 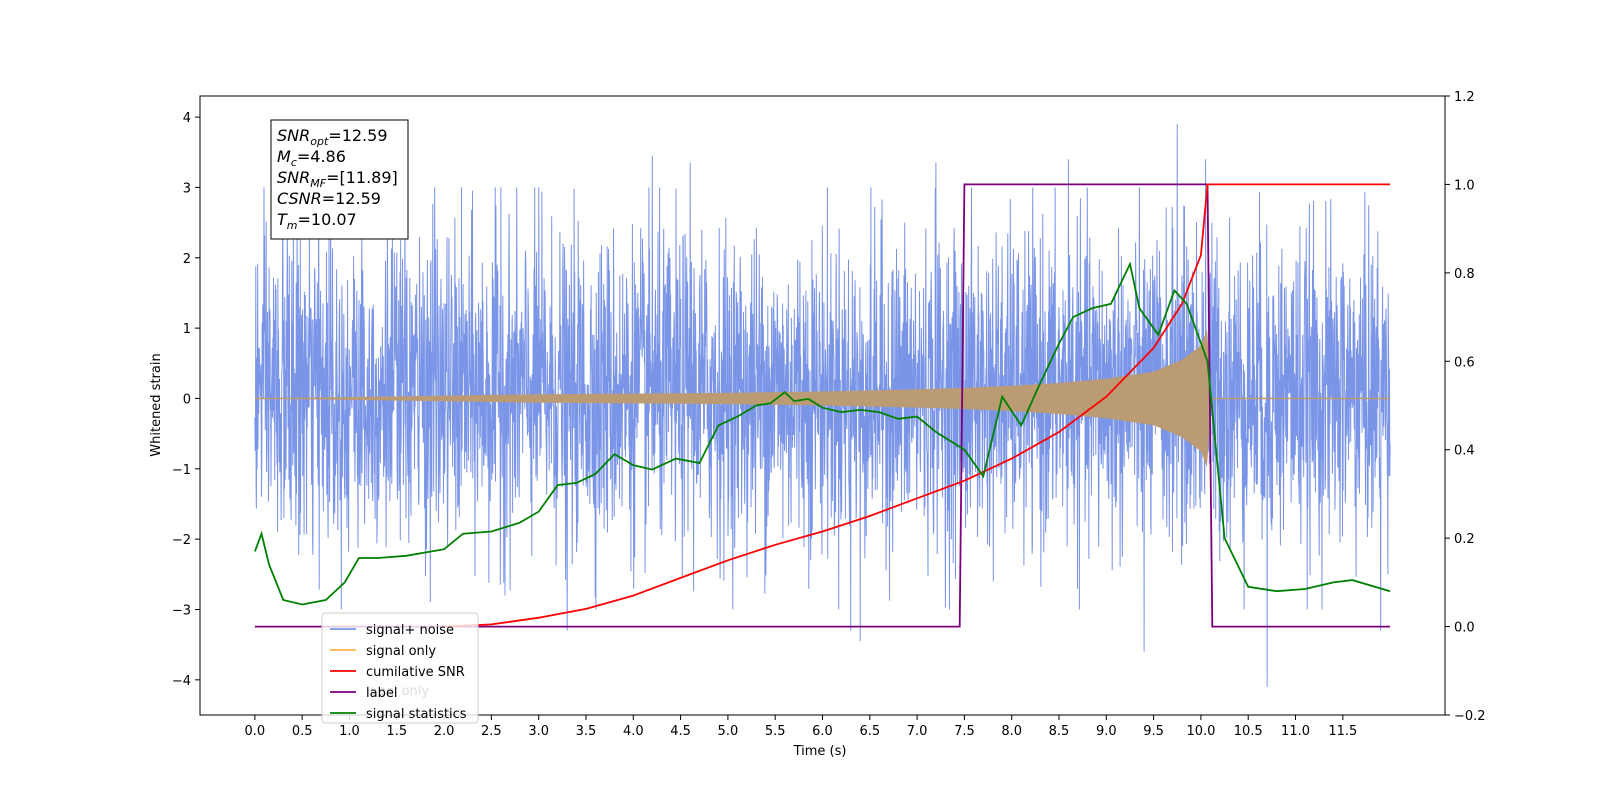 I want to click on y-left-tick-label: −2, so click(x=181, y=540).